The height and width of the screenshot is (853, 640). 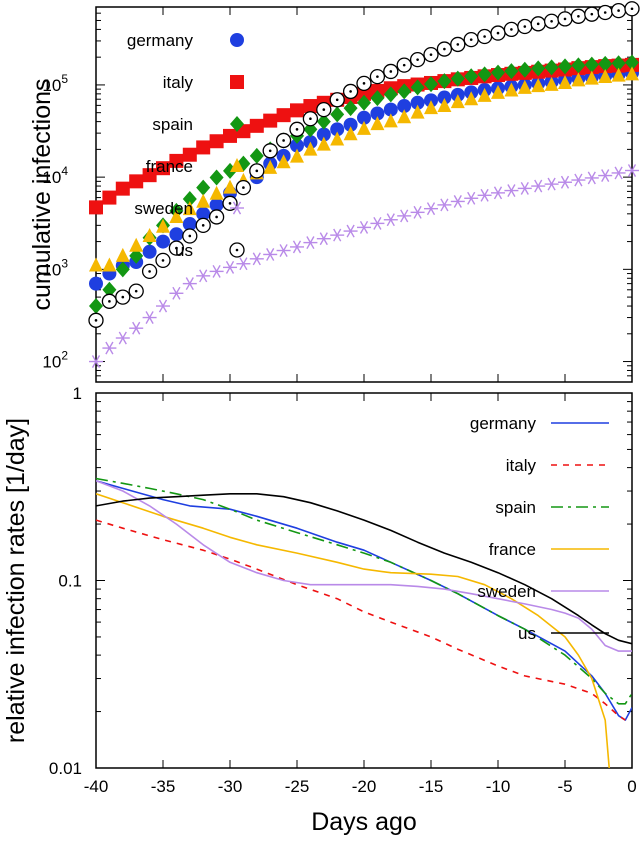 I want to click on y-axis-label: cumulative infections, so click(x=42, y=194).